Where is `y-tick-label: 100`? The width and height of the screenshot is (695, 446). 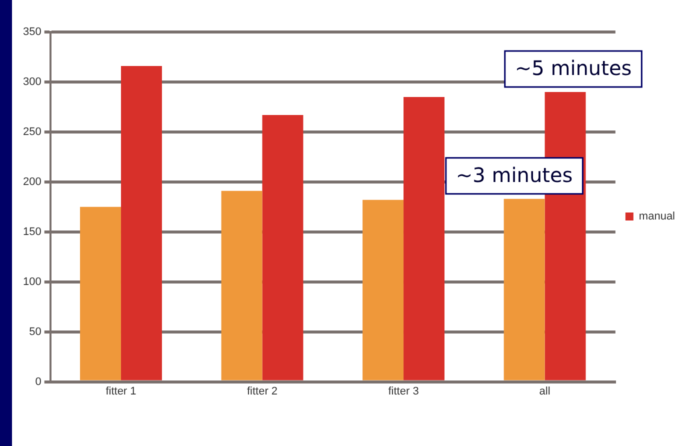 y-tick-label: 100 is located at coordinates (32, 282).